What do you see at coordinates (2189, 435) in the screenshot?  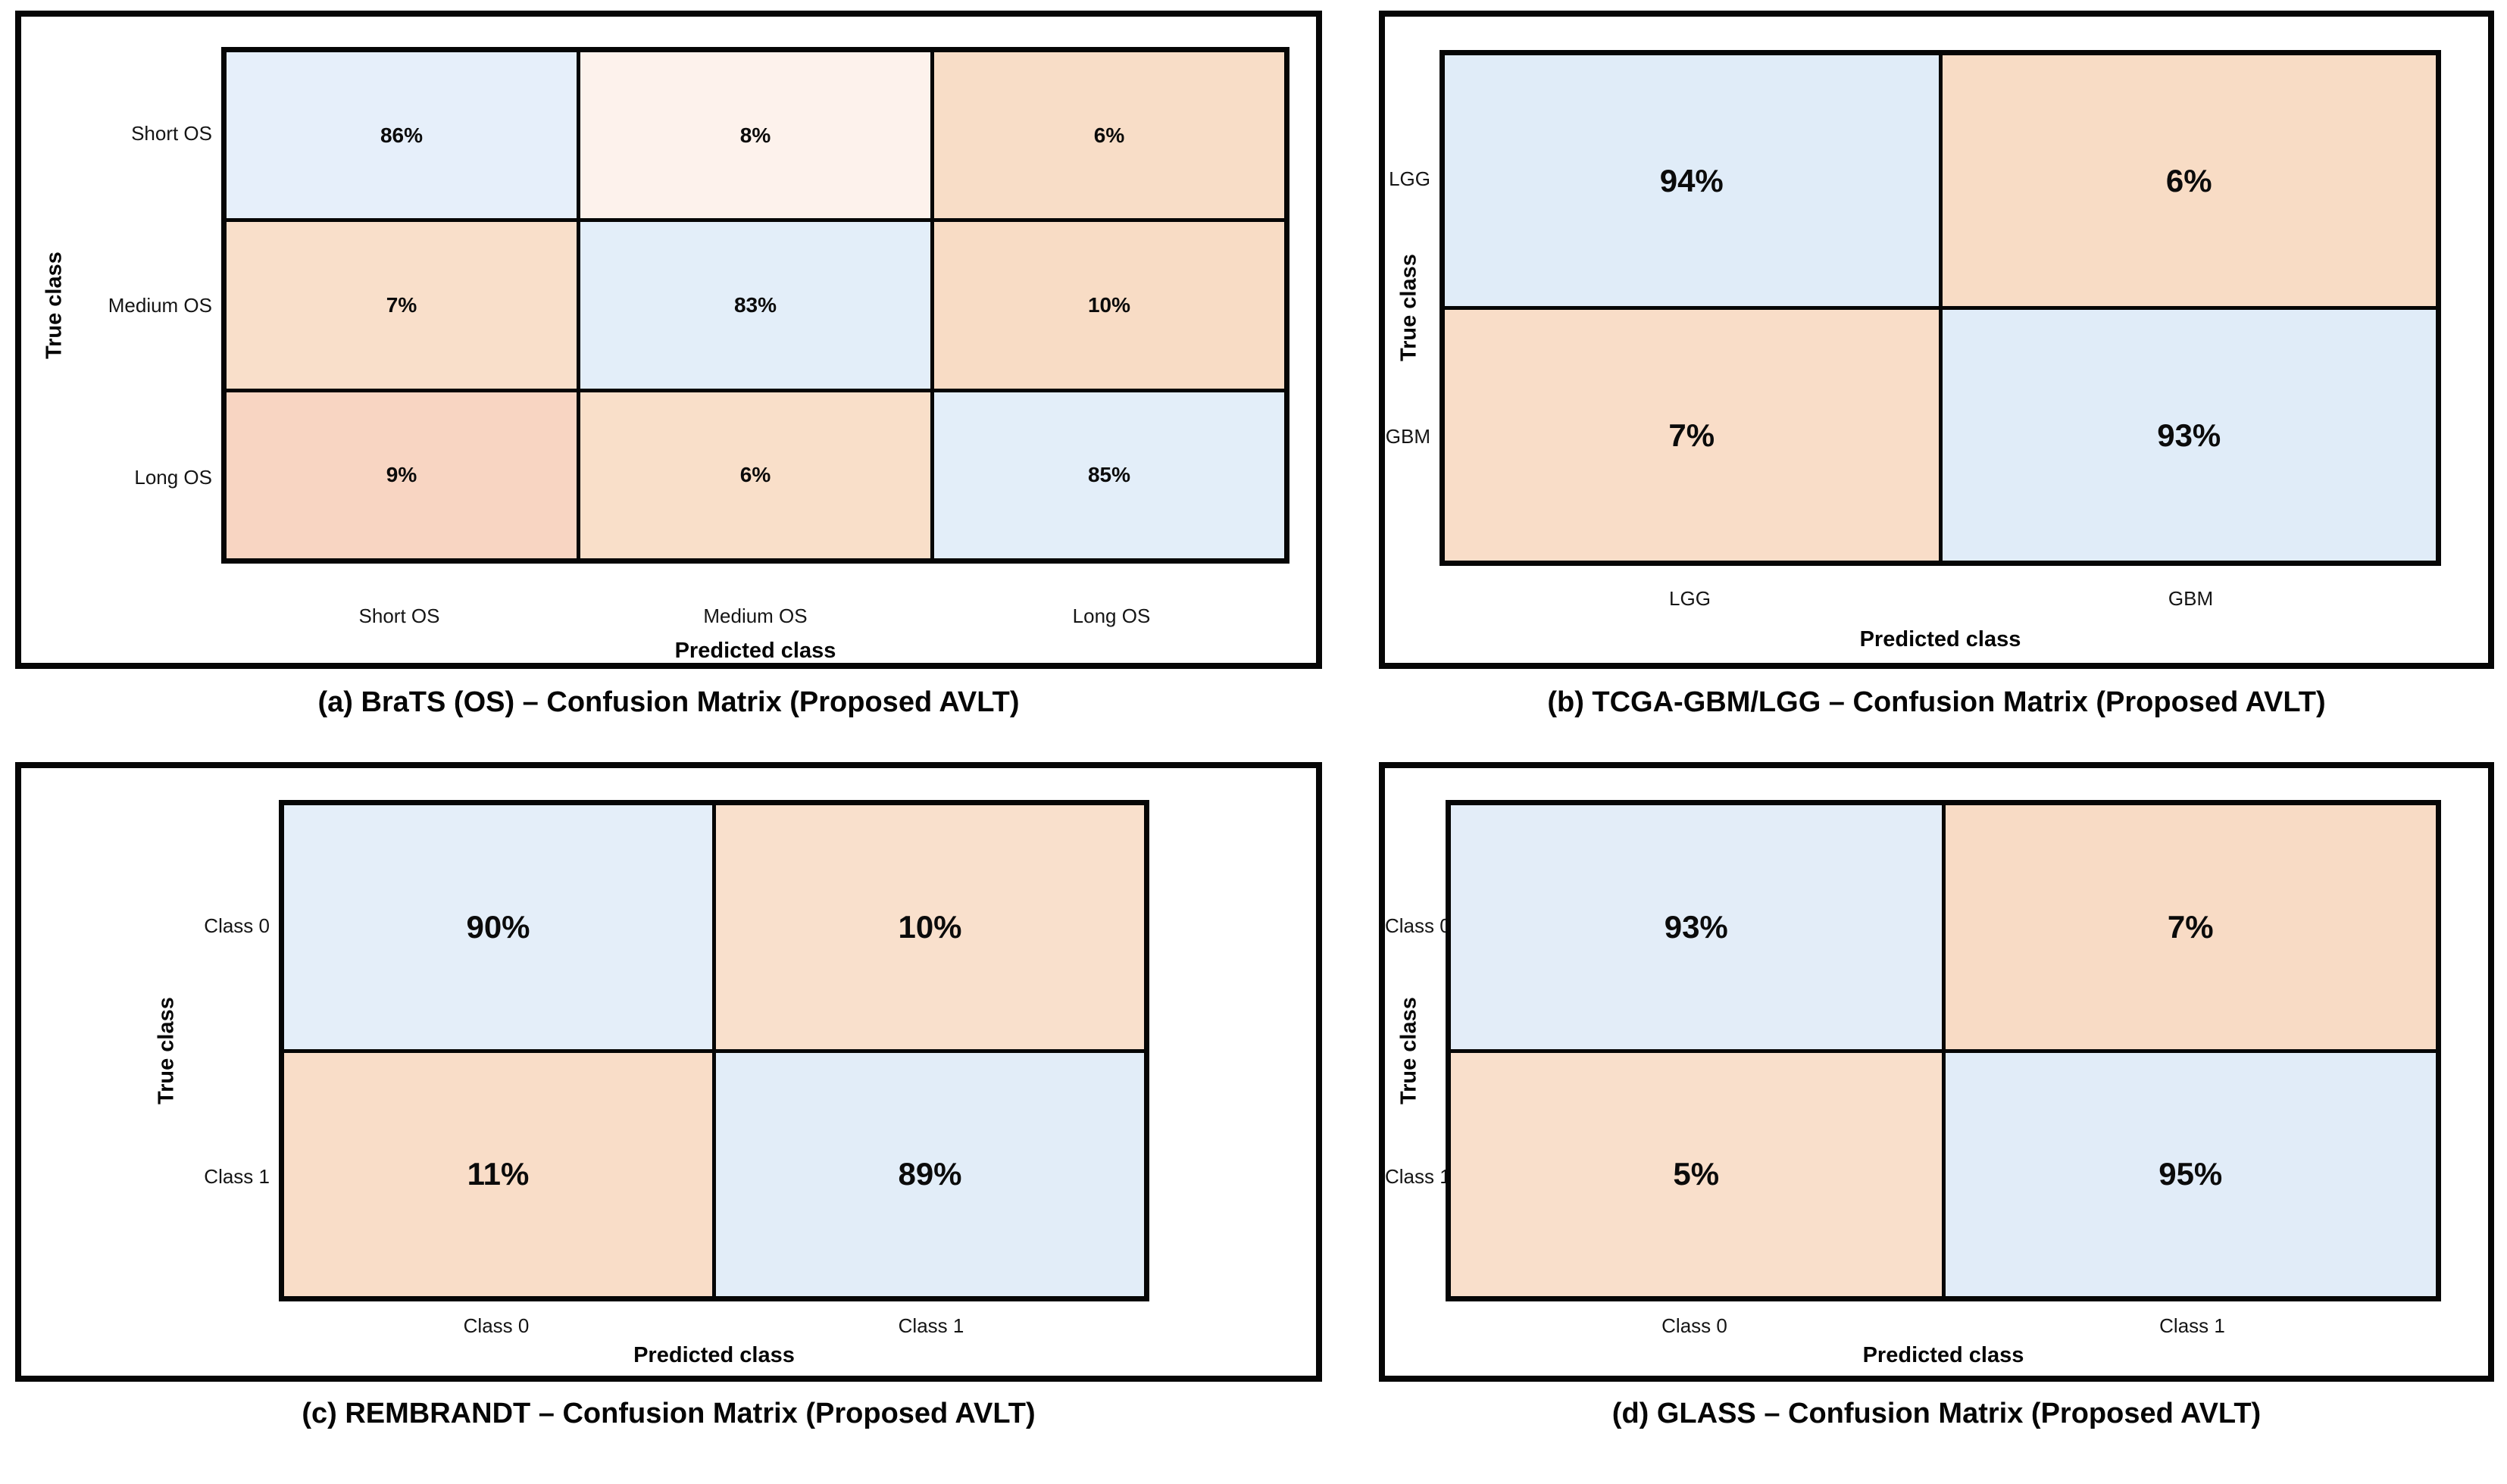 I see `matrix-cell-r1c1: 93%` at bounding box center [2189, 435].